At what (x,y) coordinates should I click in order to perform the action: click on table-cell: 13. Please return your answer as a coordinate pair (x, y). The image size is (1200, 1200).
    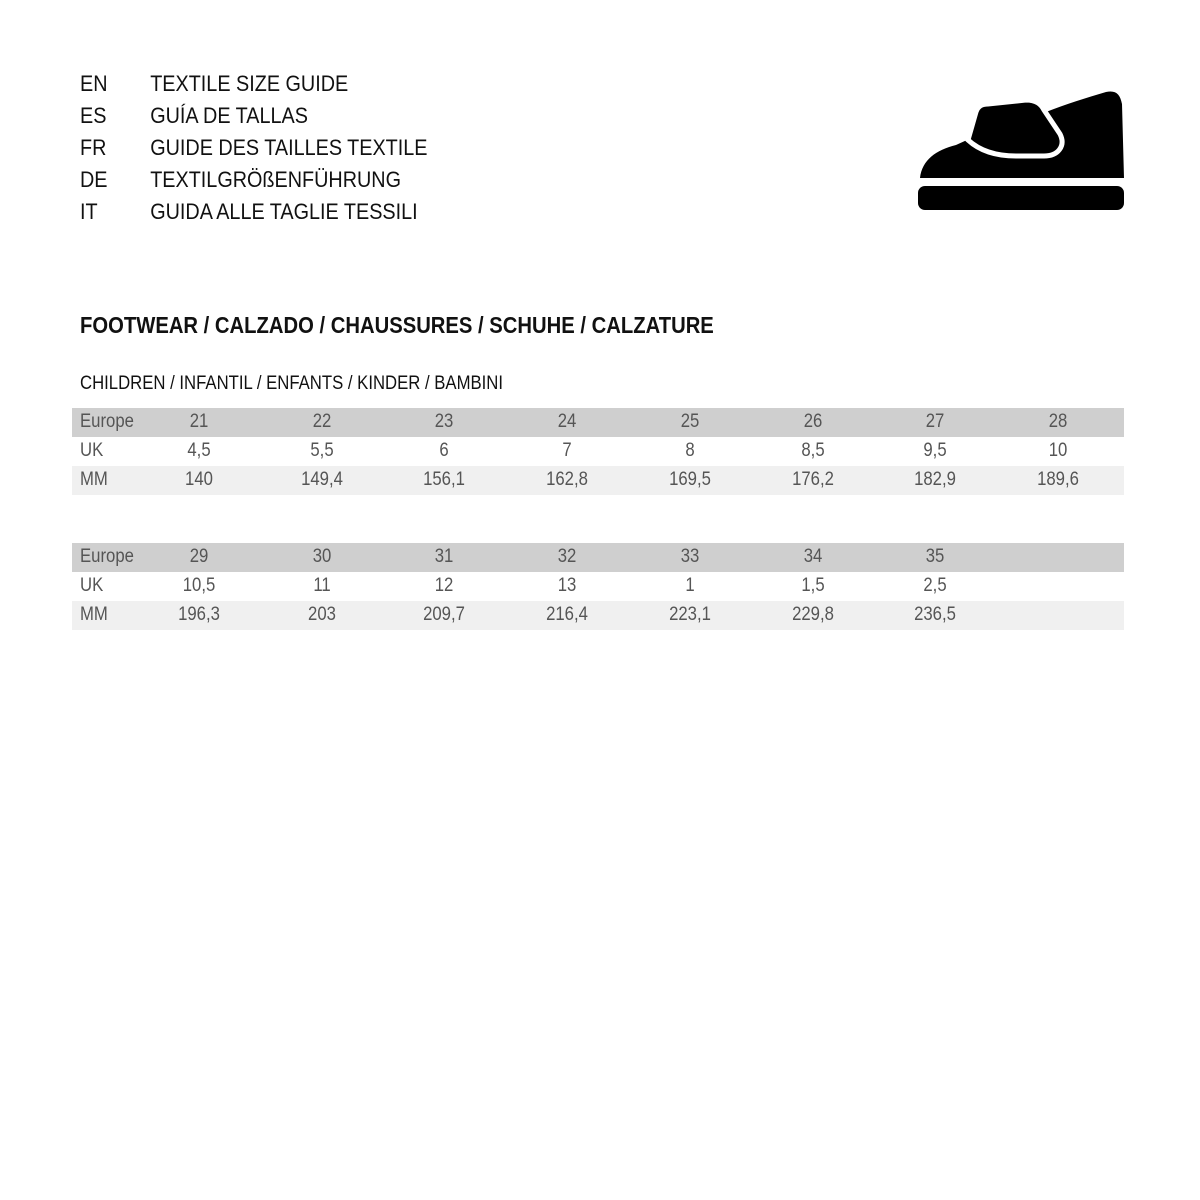
    Looking at the image, I should click on (567, 585).